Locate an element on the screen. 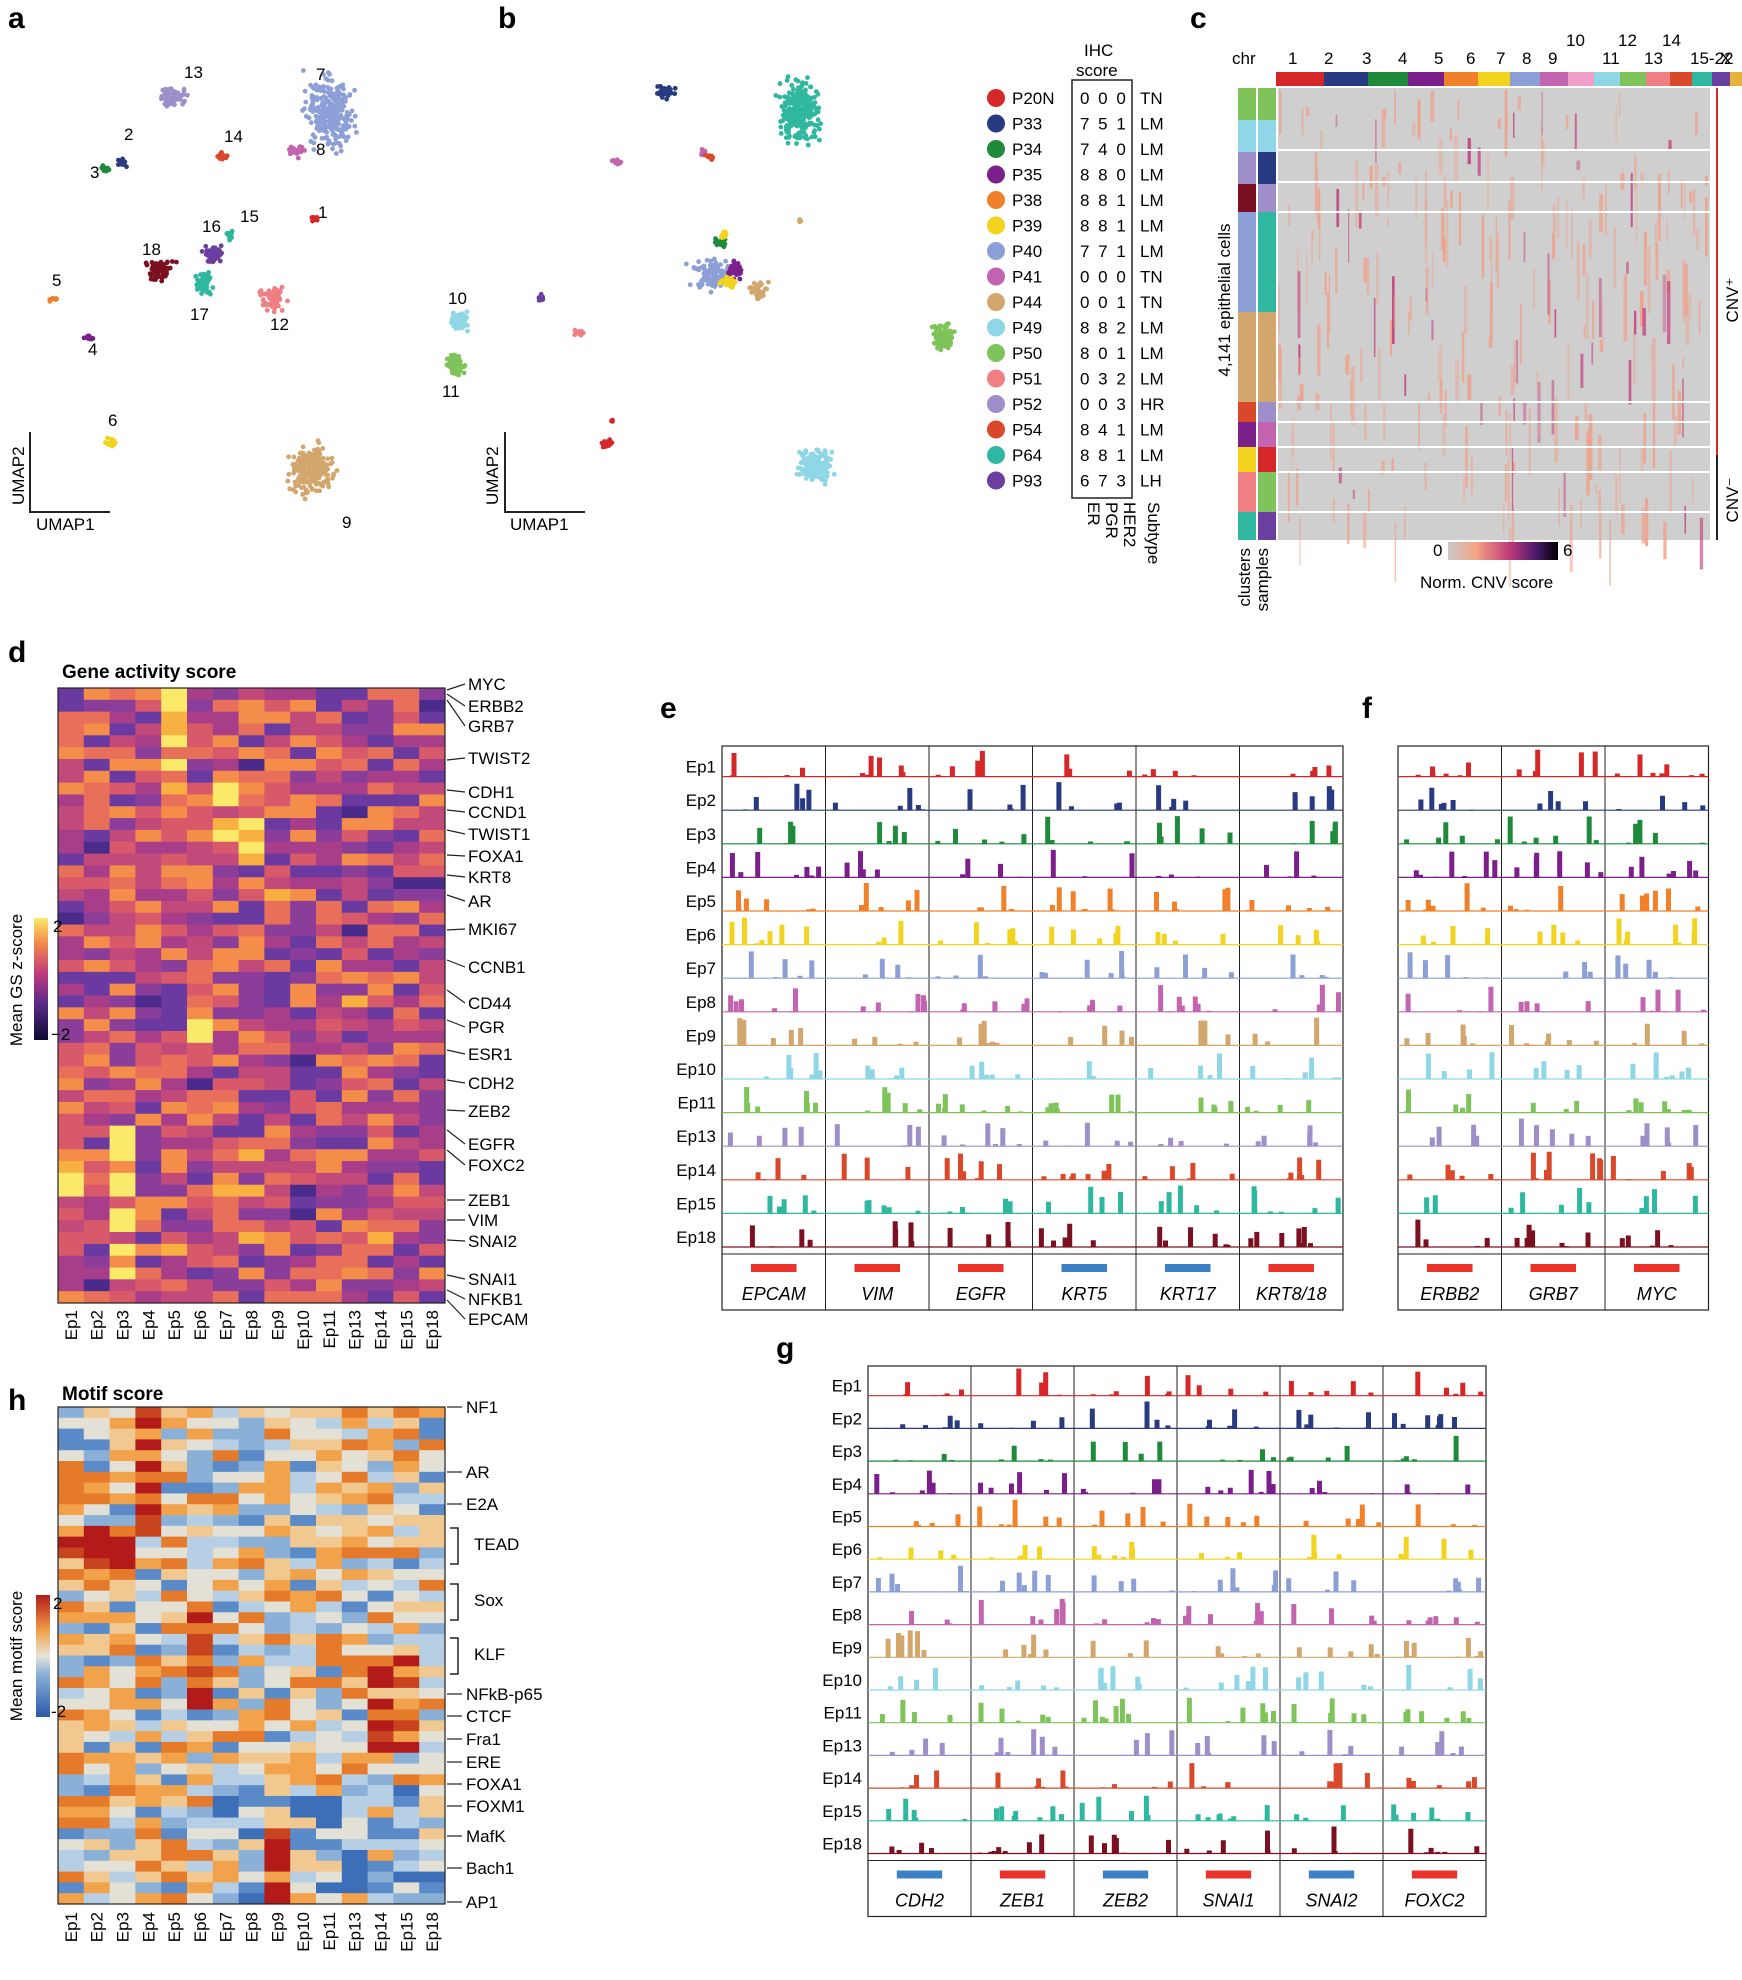 This screenshot has height=1980, width=1742. gs-legend-bar is located at coordinates (41, 979).